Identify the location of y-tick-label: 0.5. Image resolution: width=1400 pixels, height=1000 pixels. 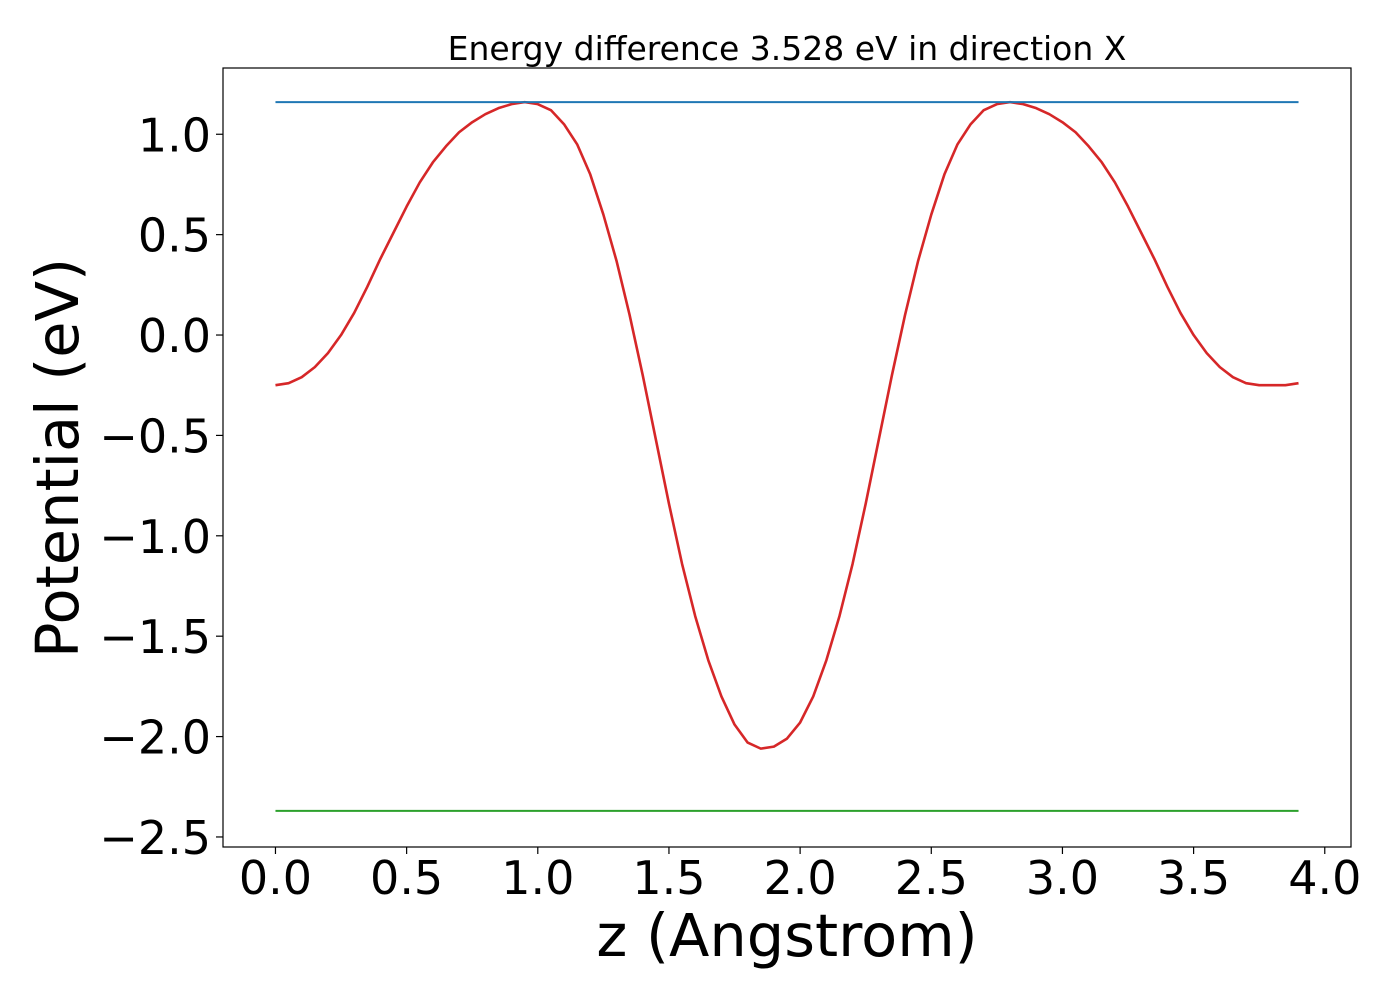
(174, 236).